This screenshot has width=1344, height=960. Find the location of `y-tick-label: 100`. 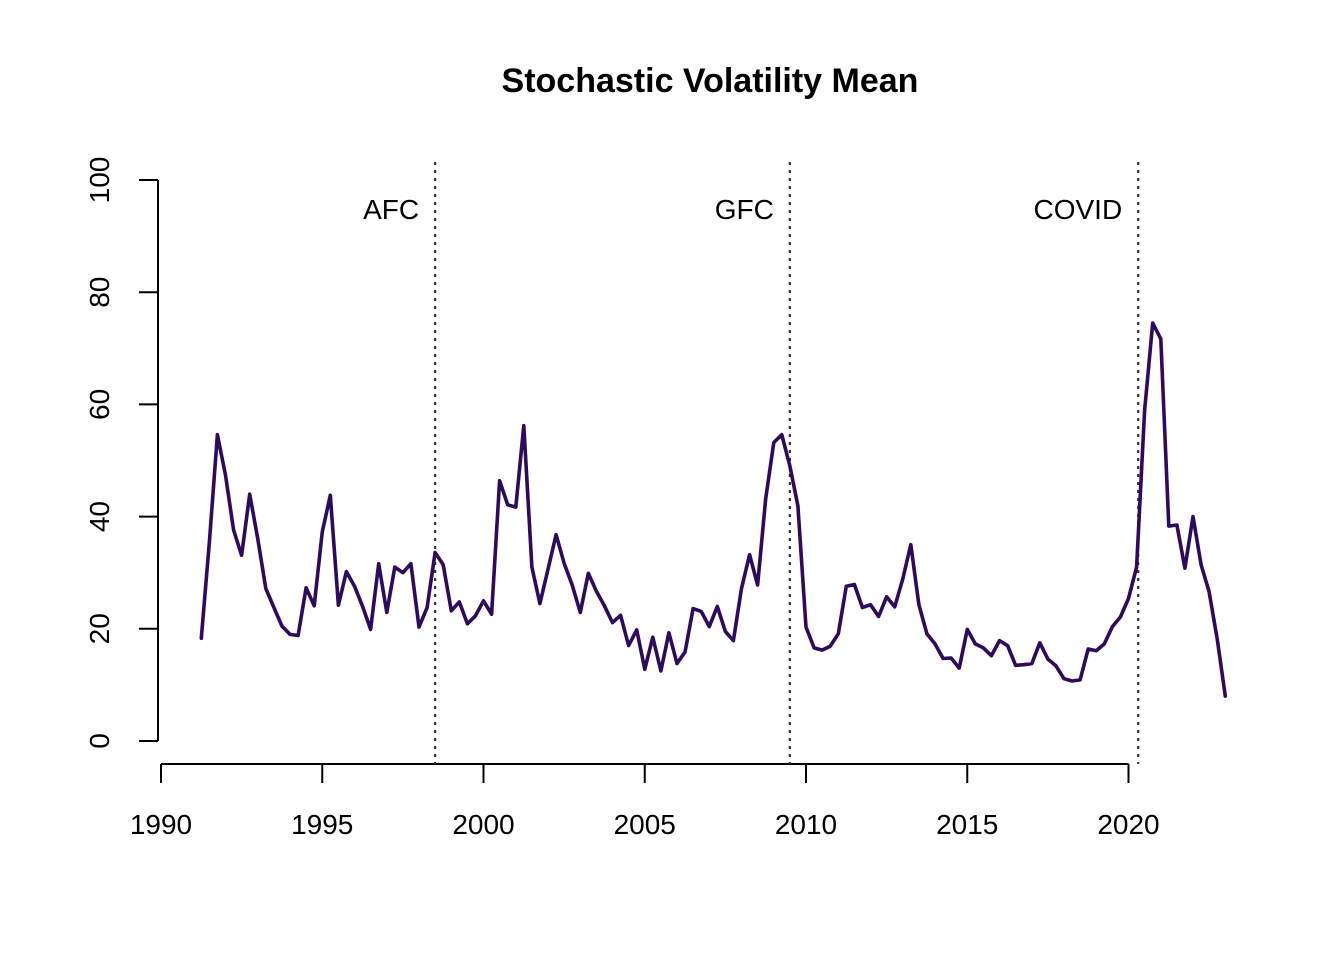

y-tick-label: 100 is located at coordinates (99, 180).